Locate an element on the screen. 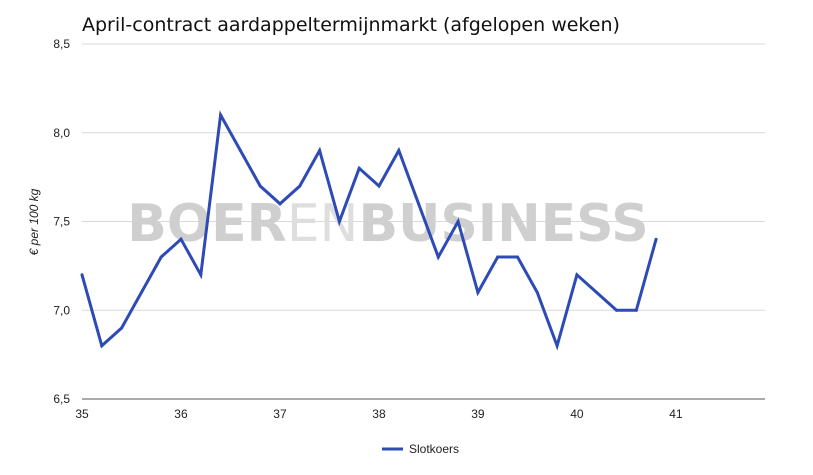  x-tick-label: 35 is located at coordinates (82, 414).